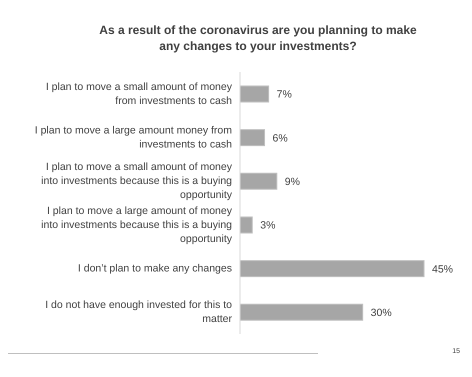 Image resolution: width=472 pixels, height=377 pixels. I want to click on y-tick-label: I plan to move a small amount of money into investments because this is a buying opportunity, so click(137, 180).